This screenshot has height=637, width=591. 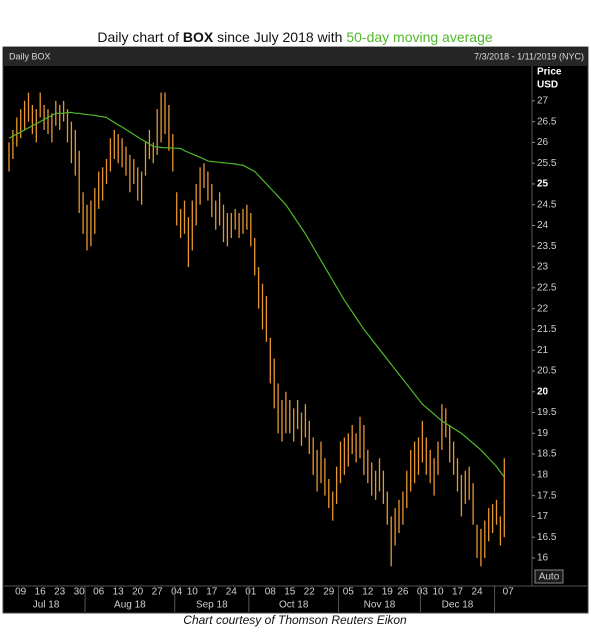 What do you see at coordinates (543, 516) in the screenshot?
I see `y-tick-label: 17` at bounding box center [543, 516].